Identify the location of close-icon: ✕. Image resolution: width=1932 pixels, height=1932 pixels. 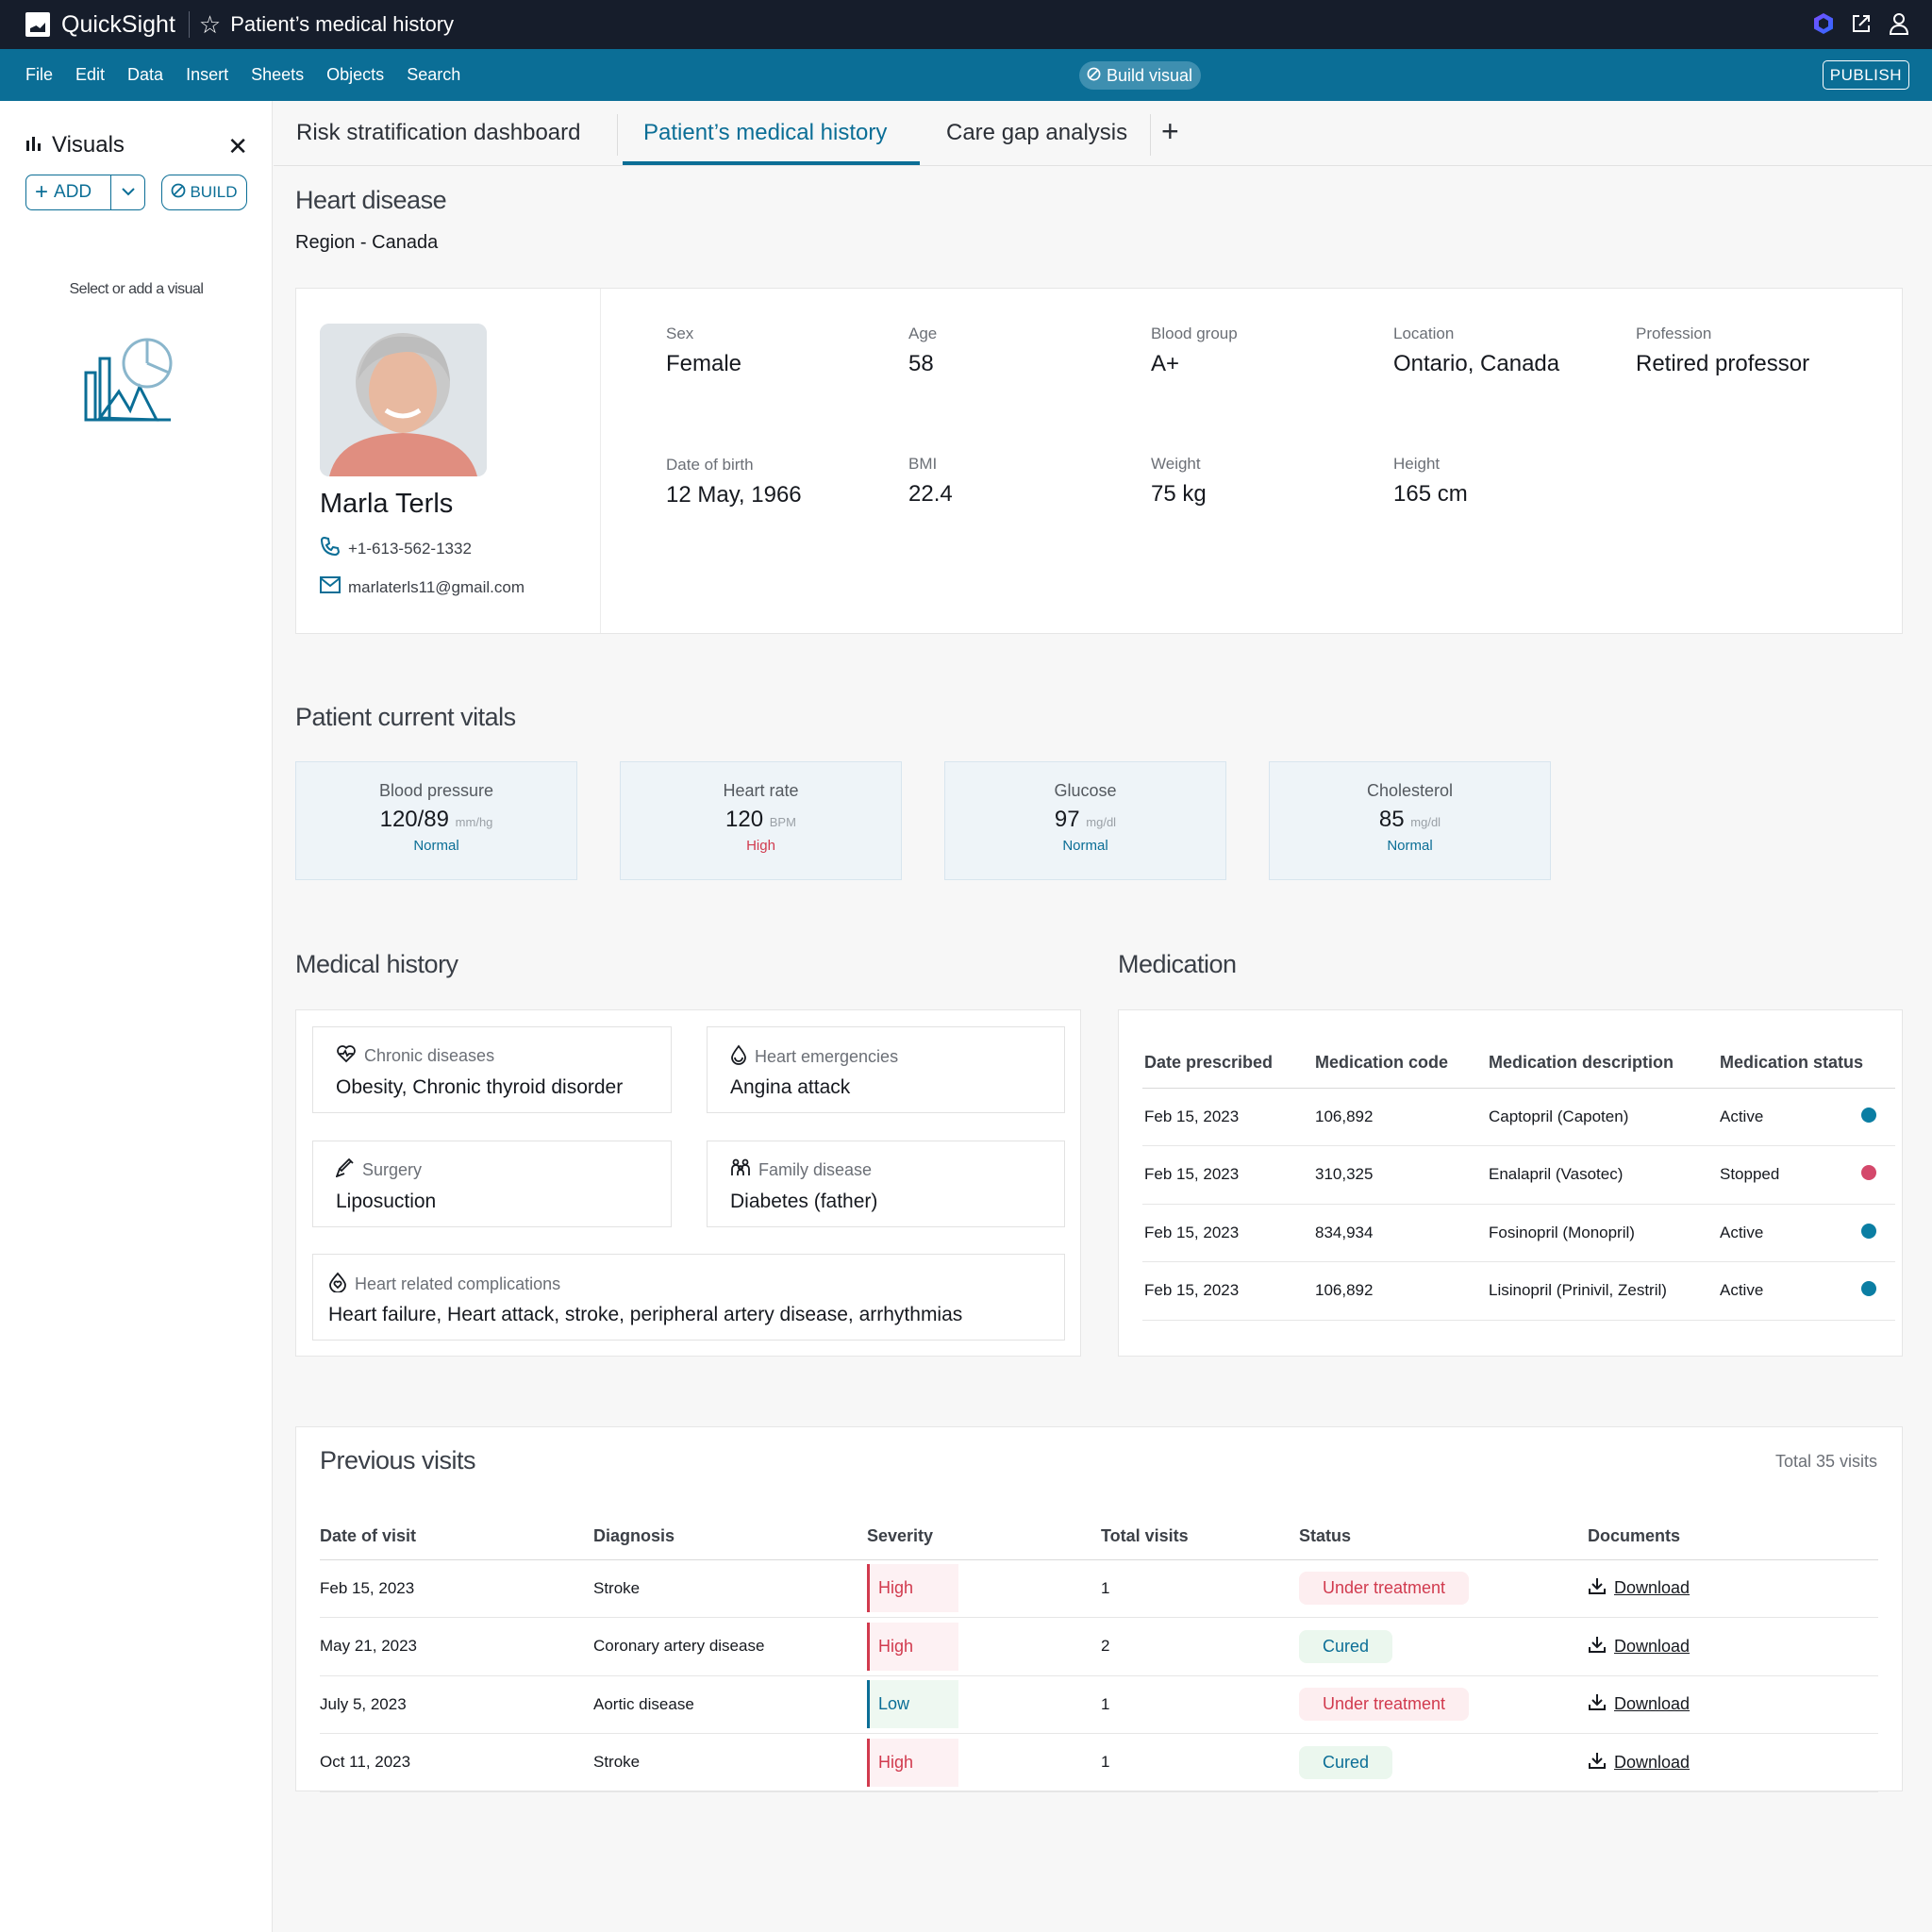
(238, 146).